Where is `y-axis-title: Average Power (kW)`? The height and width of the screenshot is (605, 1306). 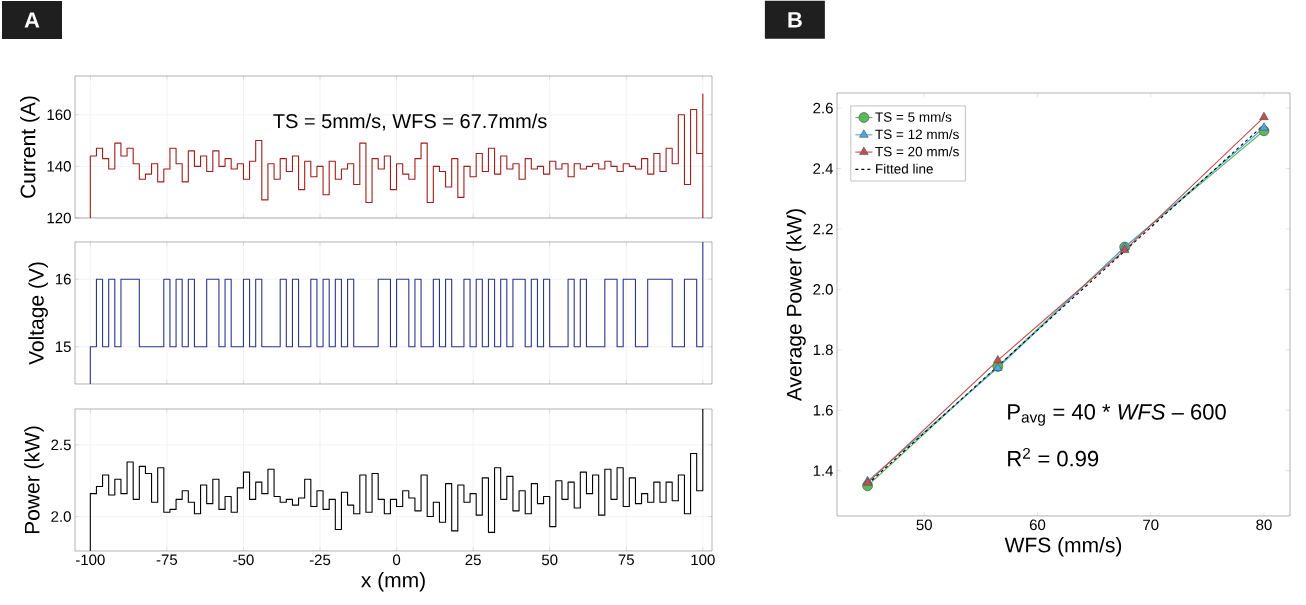
y-axis-title: Average Power (kW) is located at coordinates (796, 305).